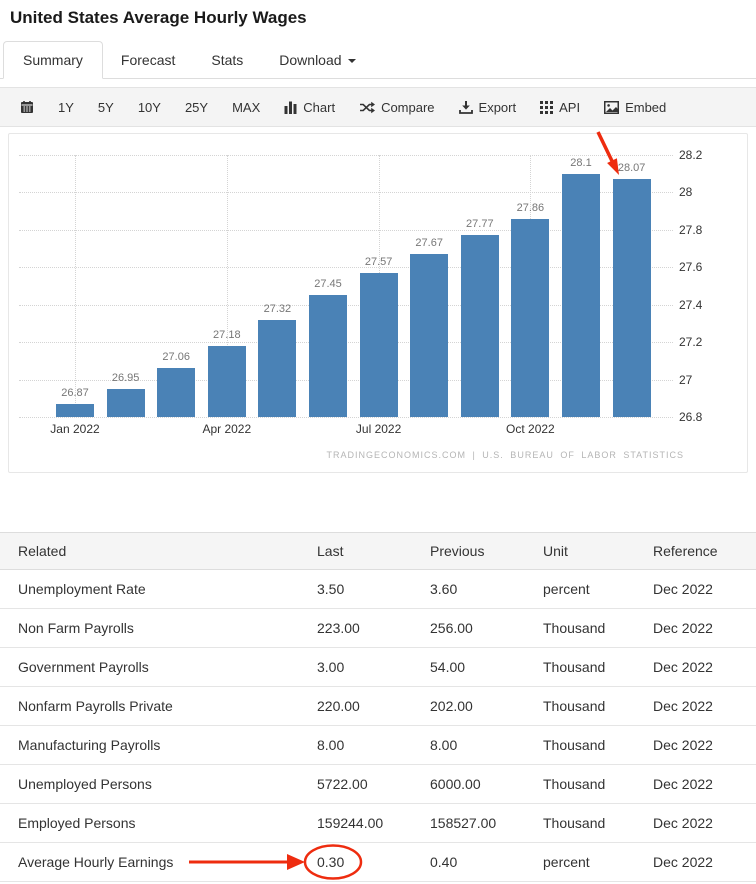 The width and height of the screenshot is (756, 884). What do you see at coordinates (686, 379) in the screenshot?
I see `y-axis-tick-label: 27` at bounding box center [686, 379].